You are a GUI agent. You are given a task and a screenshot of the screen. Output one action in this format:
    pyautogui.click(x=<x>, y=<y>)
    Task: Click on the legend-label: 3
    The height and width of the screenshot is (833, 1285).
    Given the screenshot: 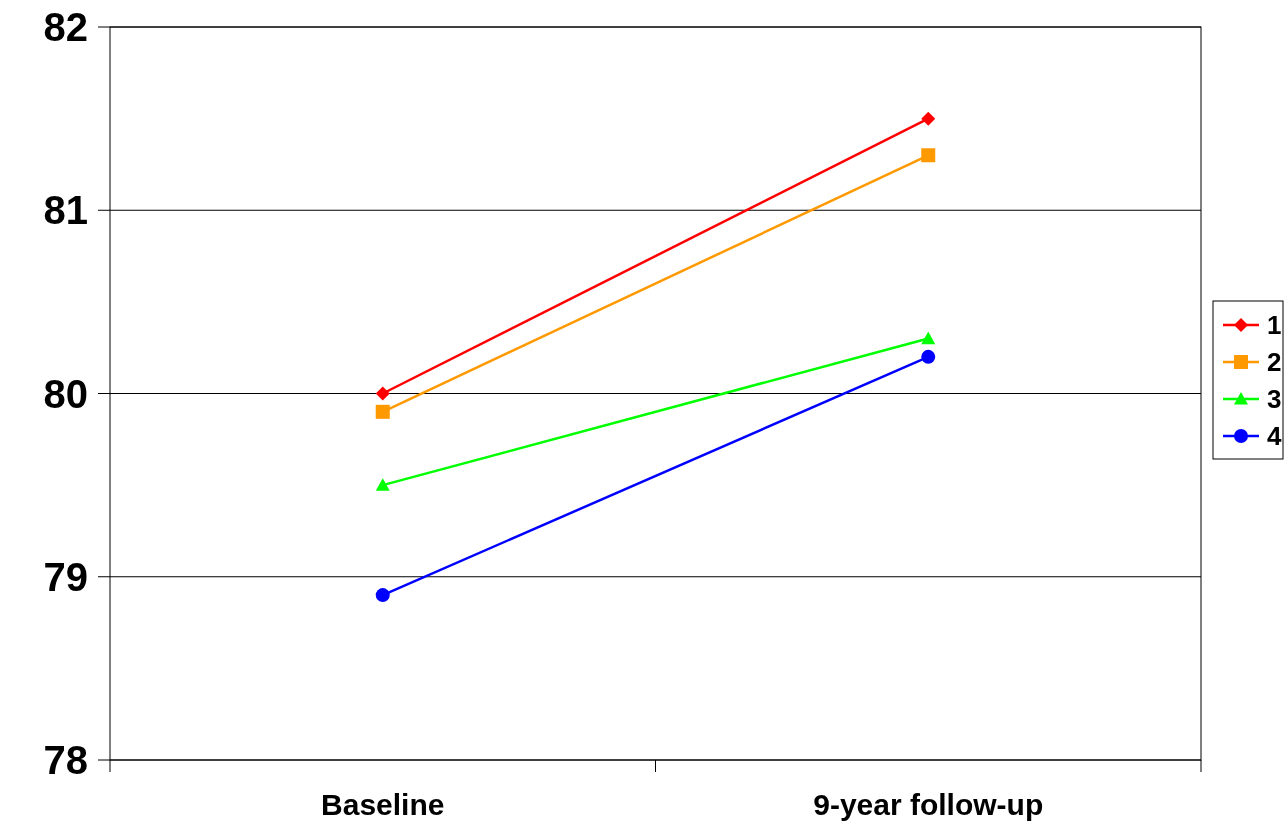 What is the action you would take?
    pyautogui.click(x=1274, y=399)
    